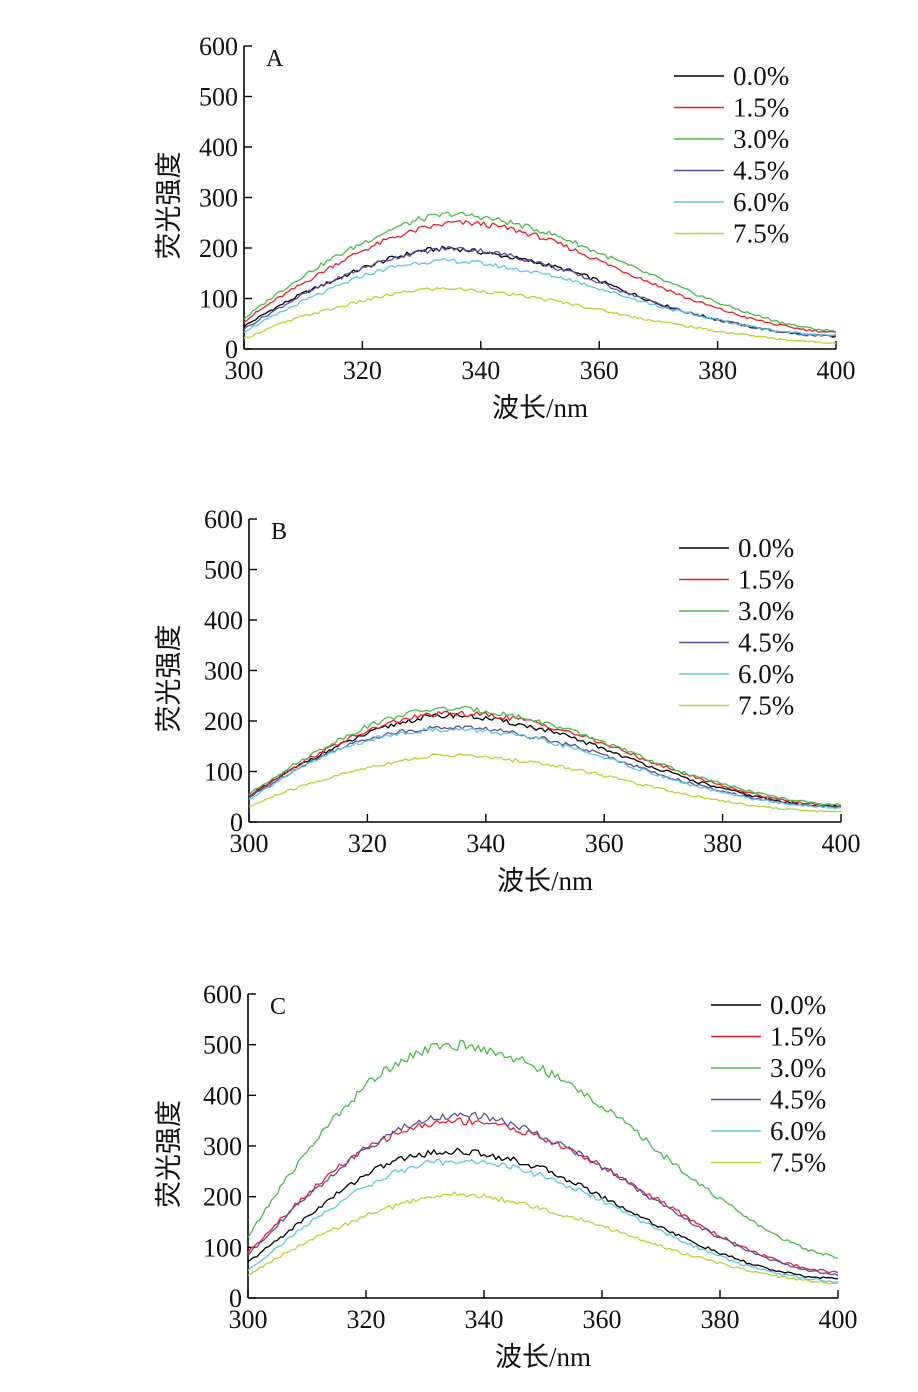  Describe the element at coordinates (279, 532) in the screenshot. I see `panel-label: B` at that location.